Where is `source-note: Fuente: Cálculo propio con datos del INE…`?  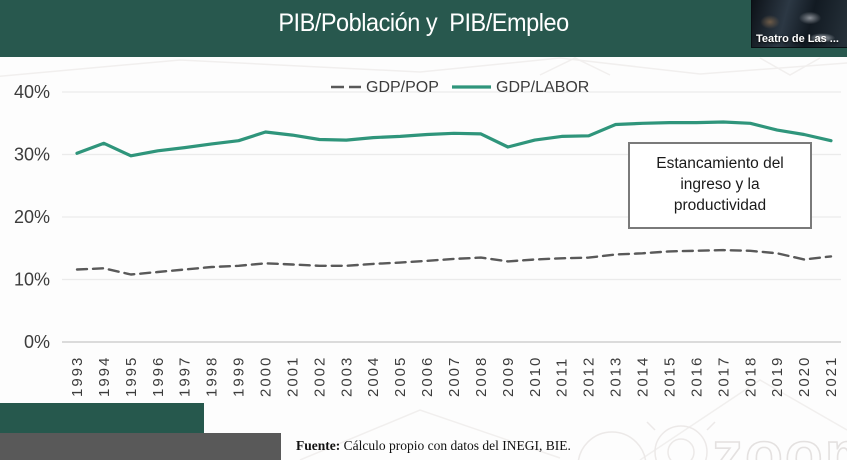 source-note: Fuente: Cálculo propio con datos del INE… is located at coordinates (433, 446).